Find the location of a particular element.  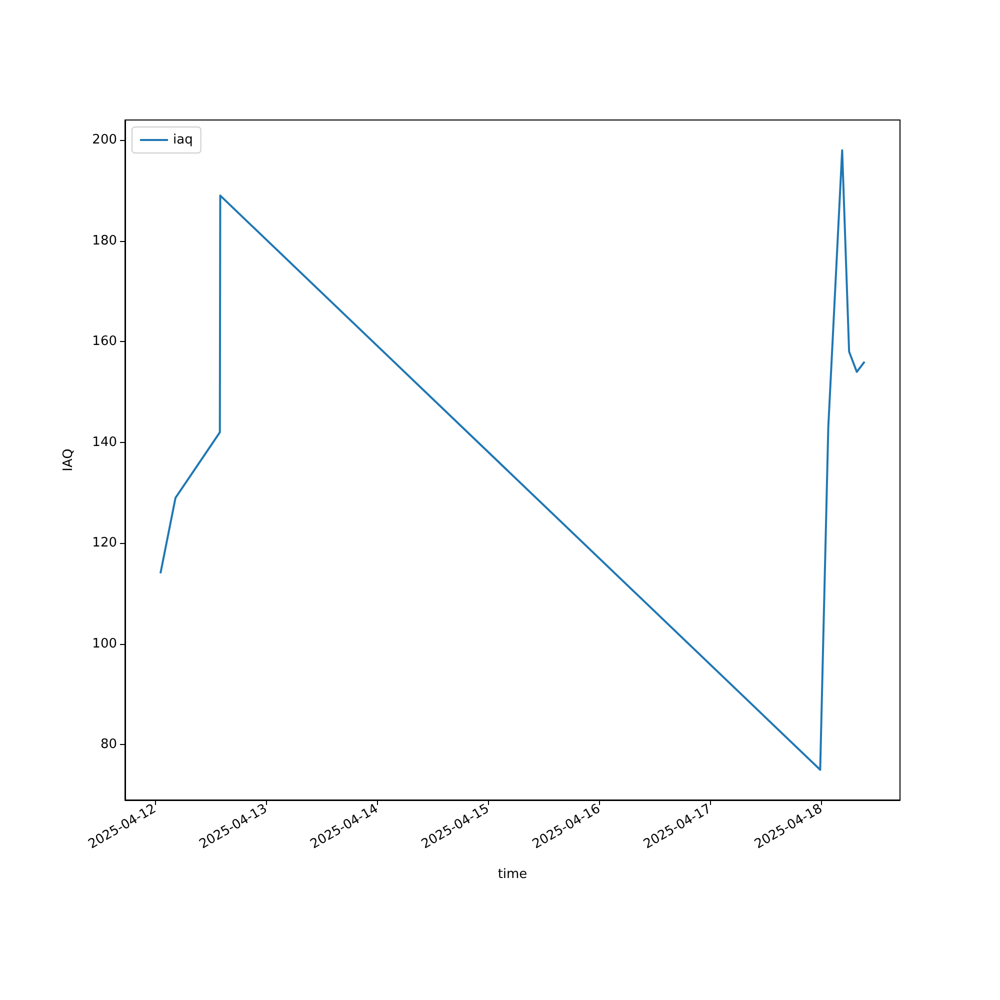

legend-label: iaq is located at coordinates (183, 140).